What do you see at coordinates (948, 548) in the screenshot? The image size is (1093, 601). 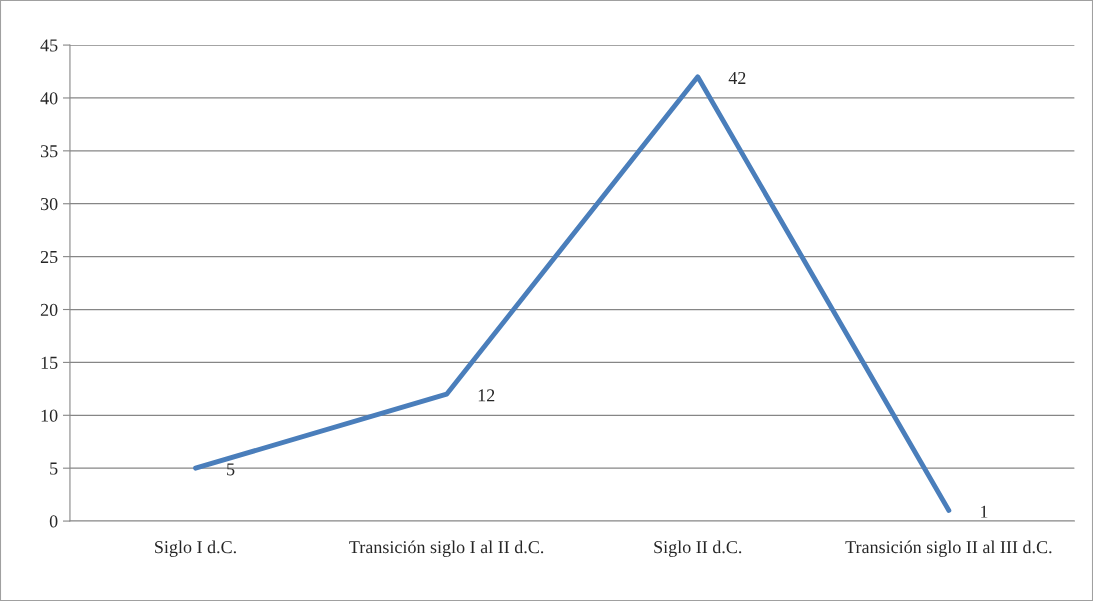 I see `x-tick-label: Transición siglo II al III d.C.` at bounding box center [948, 548].